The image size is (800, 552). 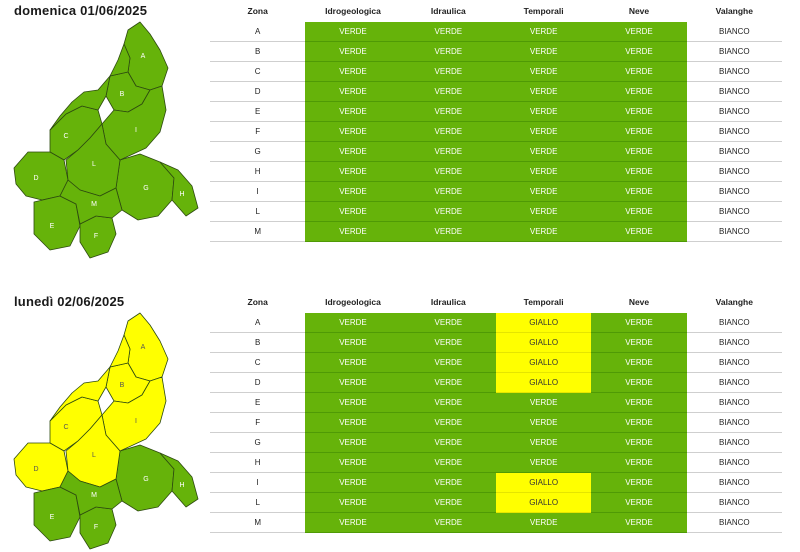 What do you see at coordinates (65, 427) in the screenshot?
I see `map-zone-label-c: C` at bounding box center [65, 427].